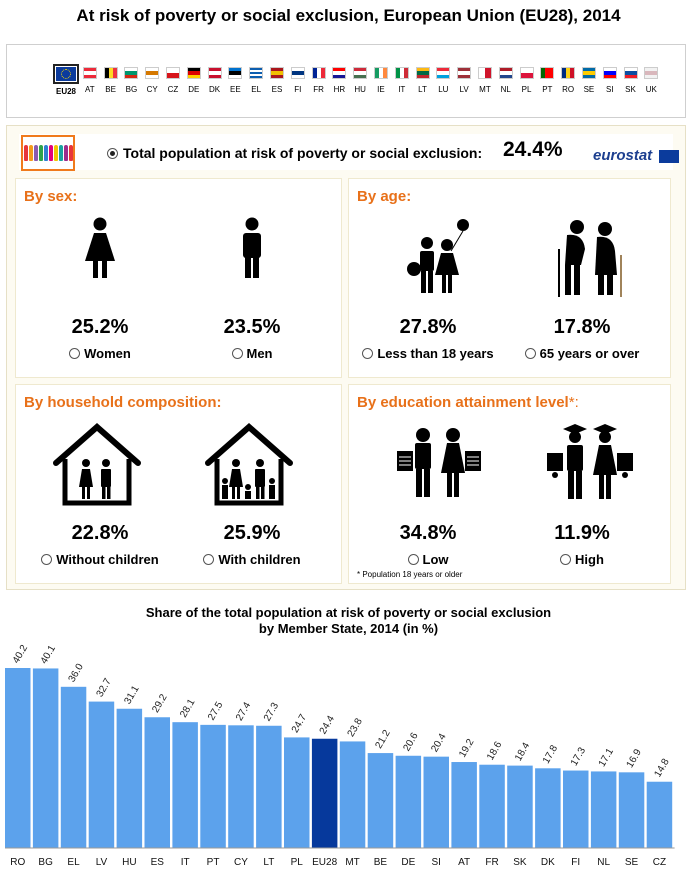  I want to click on bar-fi, so click(576, 809).